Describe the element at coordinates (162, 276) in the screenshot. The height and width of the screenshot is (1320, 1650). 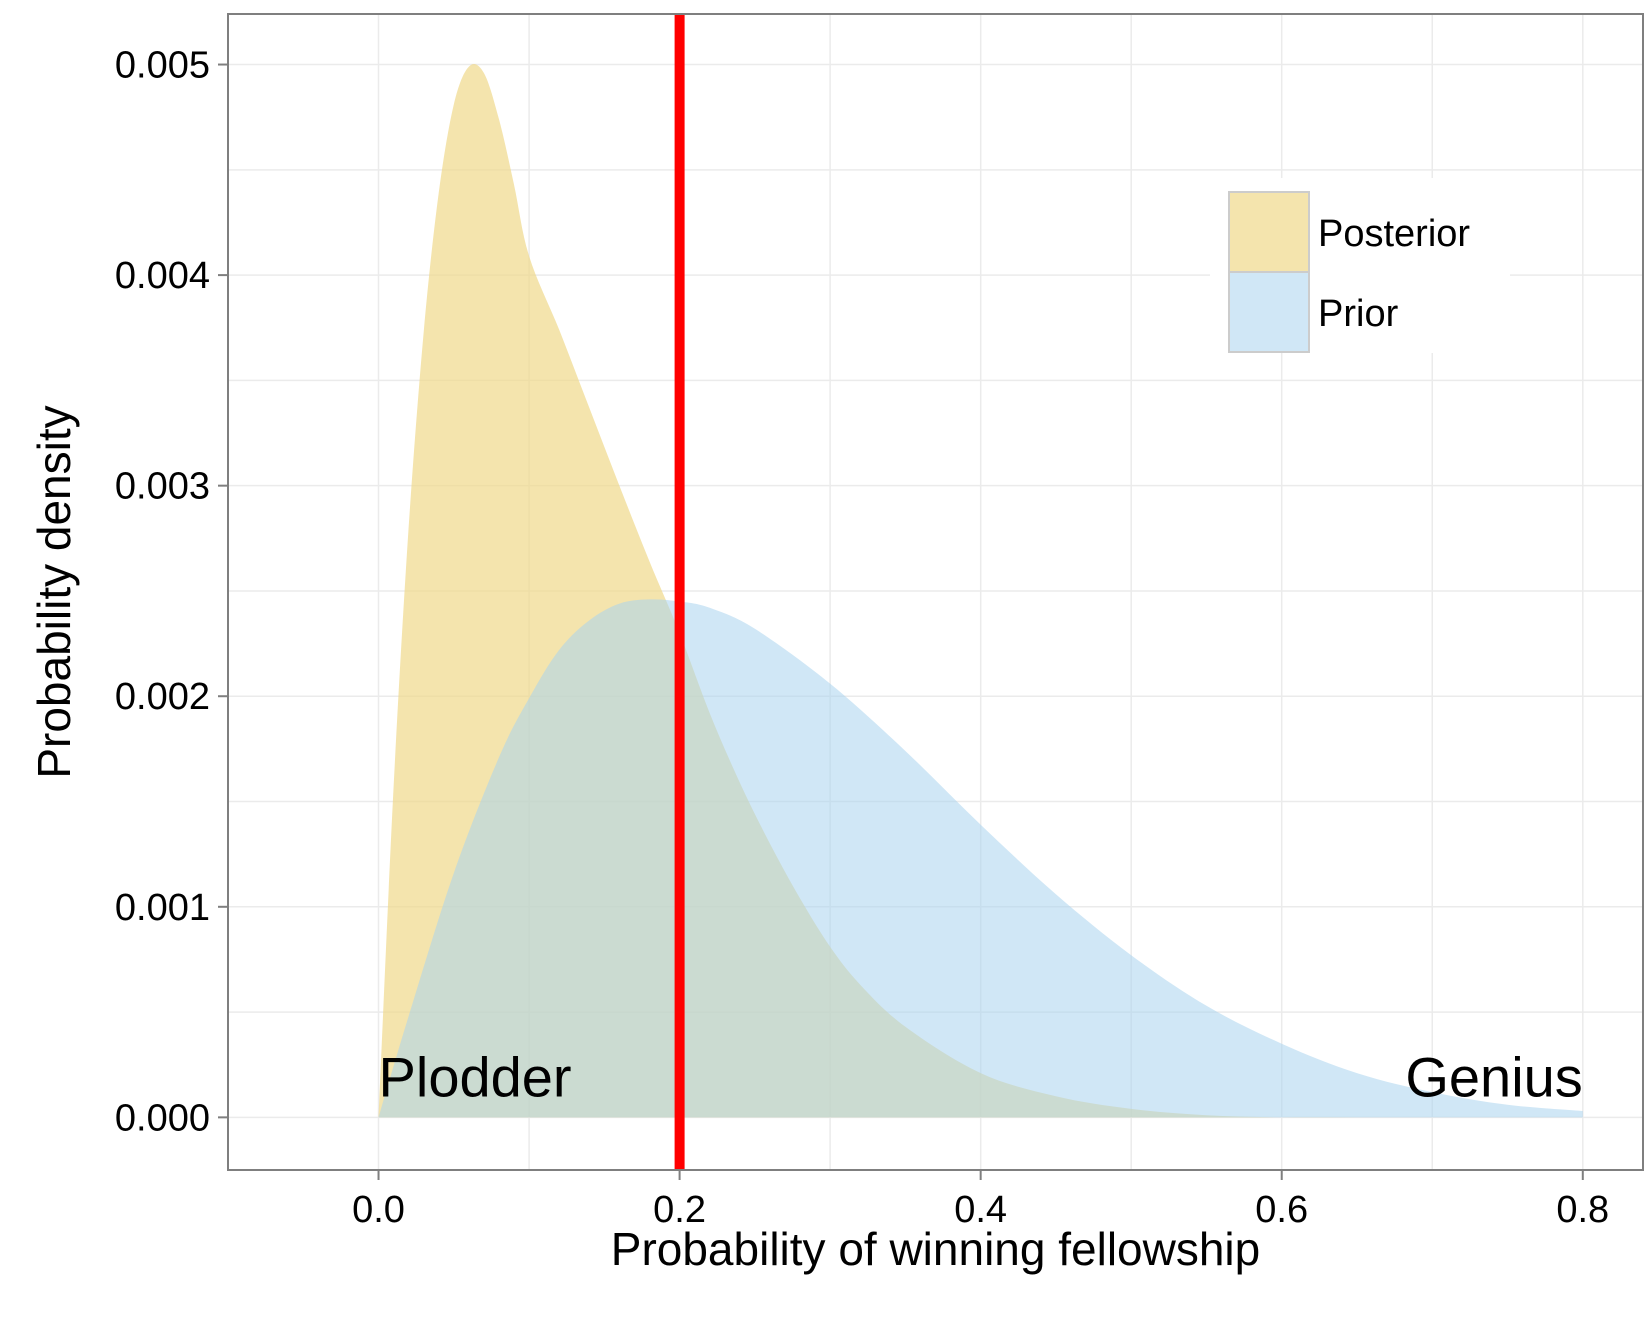
I see `y-tick-label: 0.004` at that location.